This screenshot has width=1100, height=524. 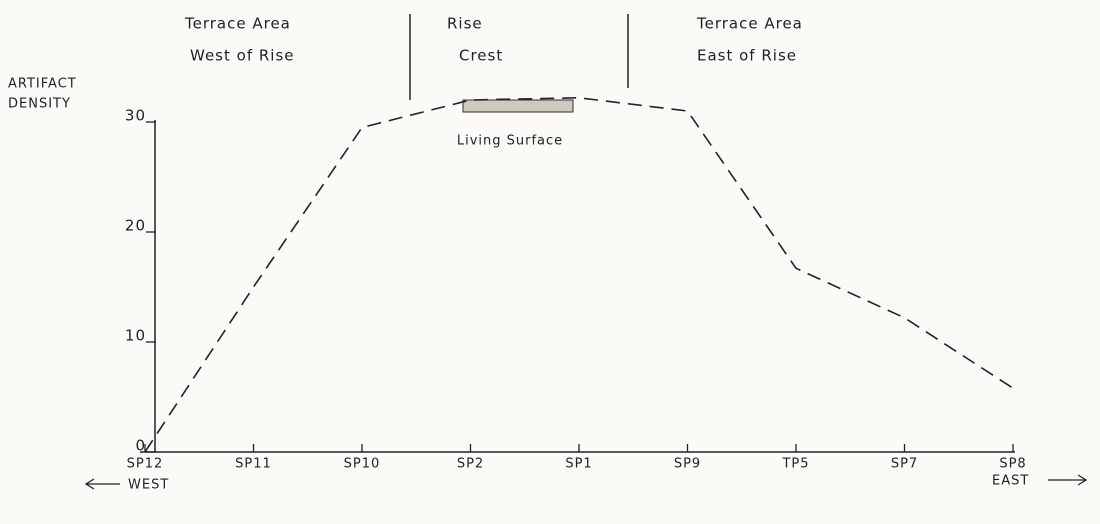 What do you see at coordinates (135, 116) in the screenshot?
I see `y-tick-label: 30` at bounding box center [135, 116].